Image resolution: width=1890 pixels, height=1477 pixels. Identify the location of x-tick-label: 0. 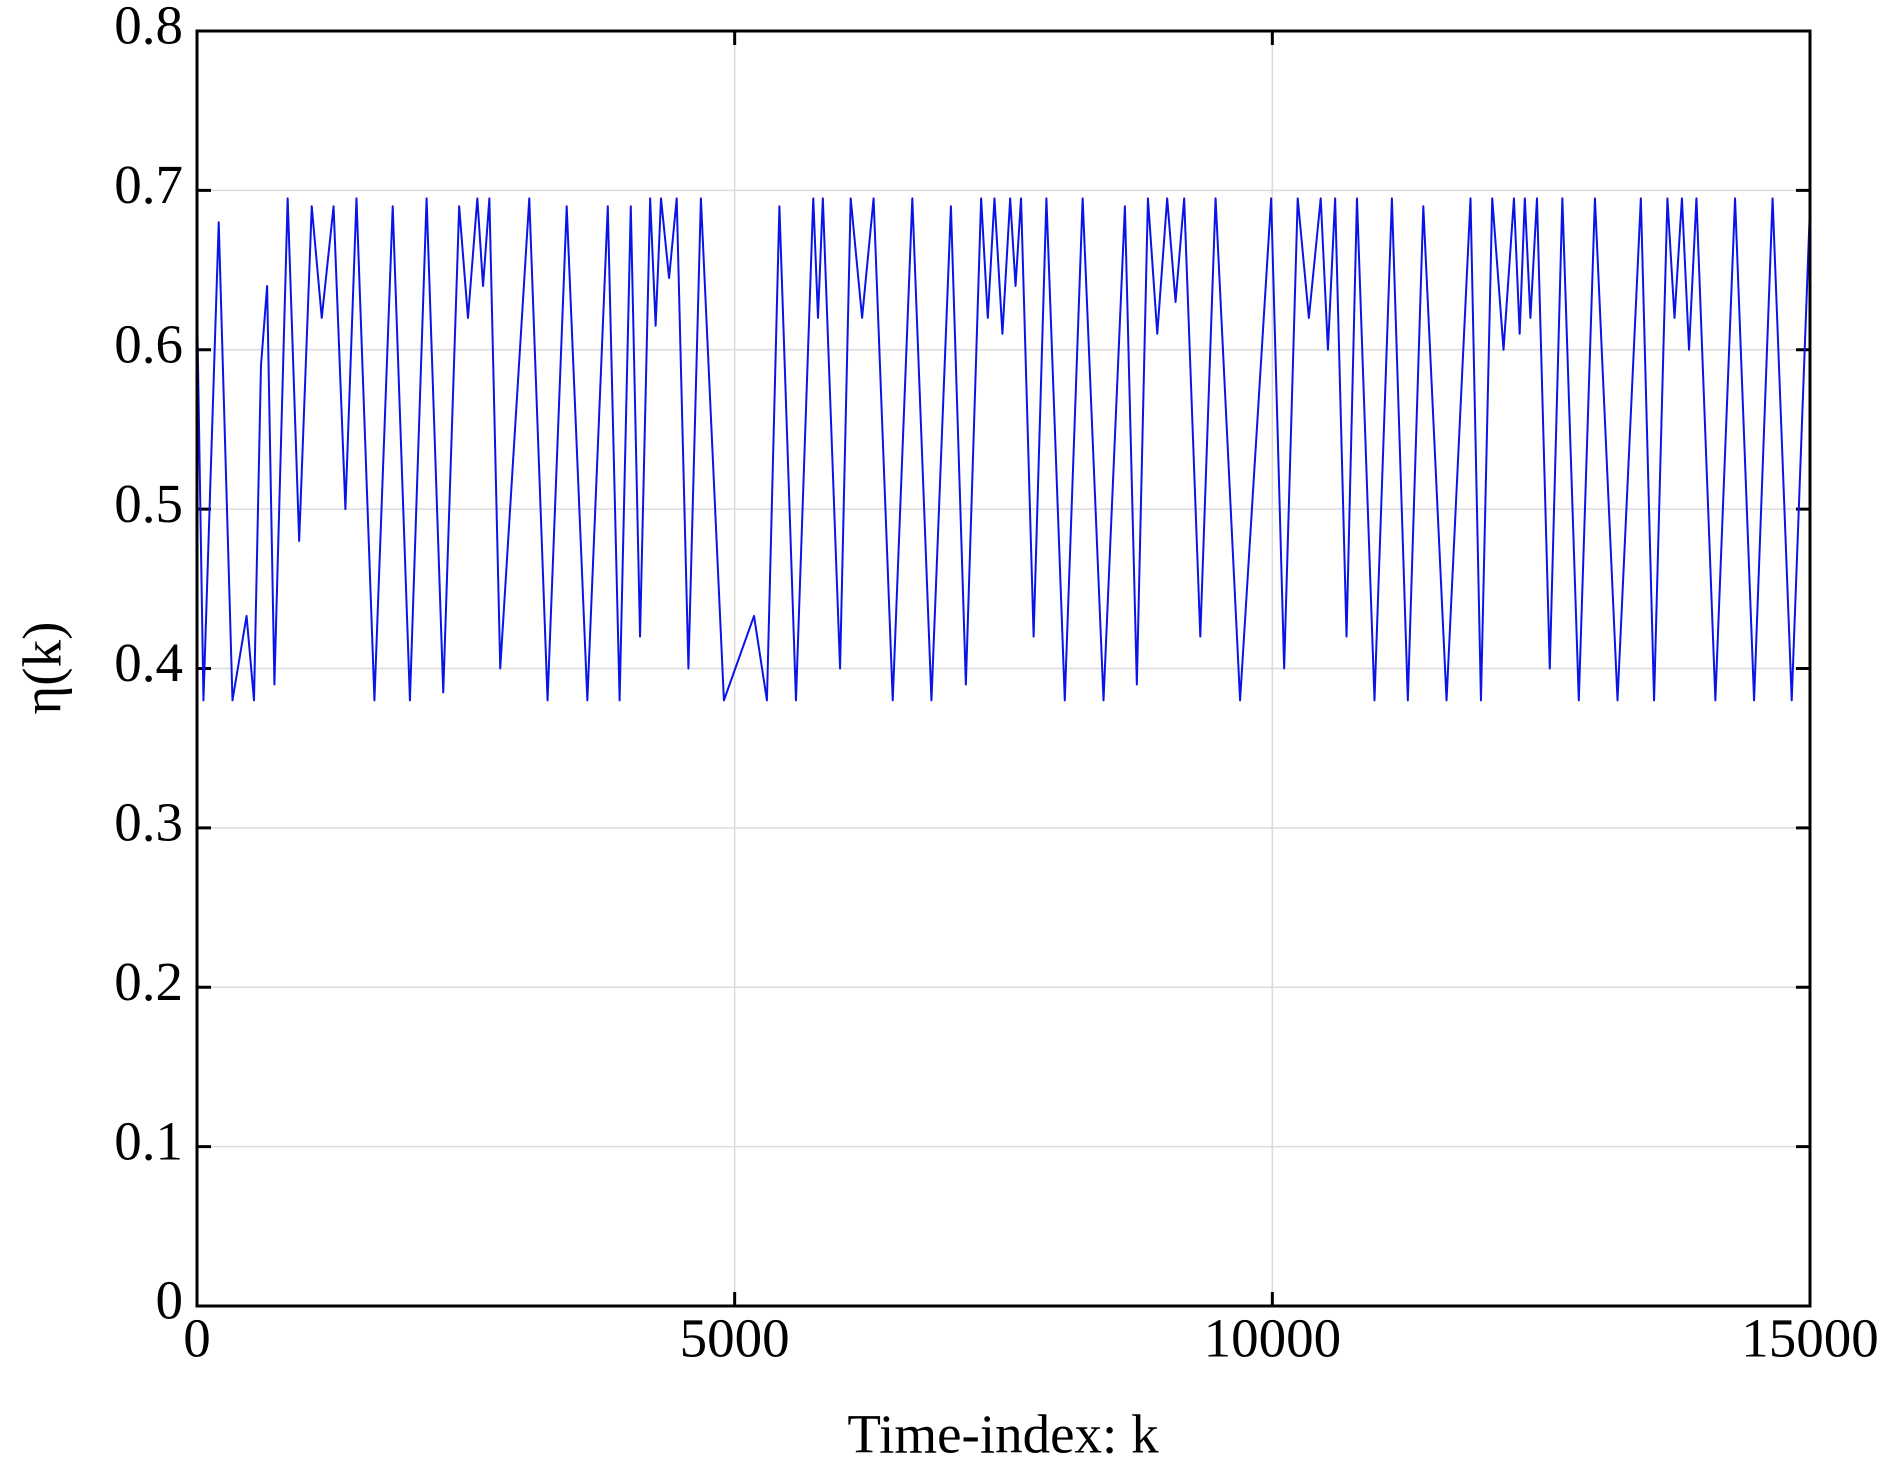
(197, 1338).